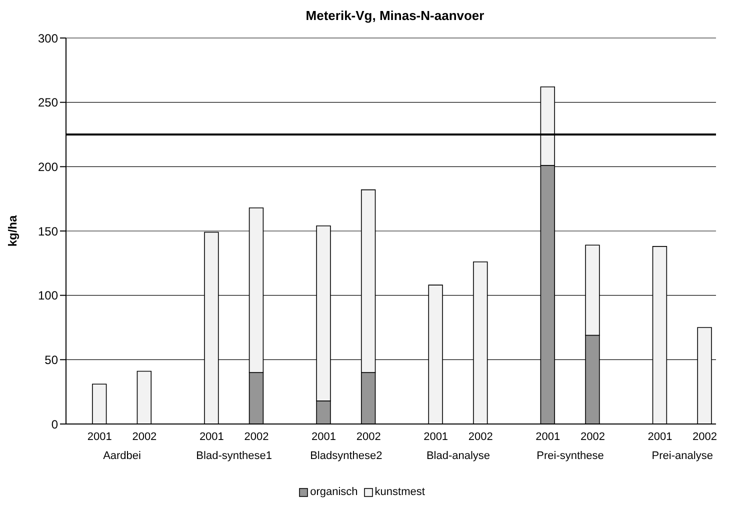 Image resolution: width=730 pixels, height=507 pixels. What do you see at coordinates (346, 456) in the screenshot?
I see `text: Bladsynthese2` at bounding box center [346, 456].